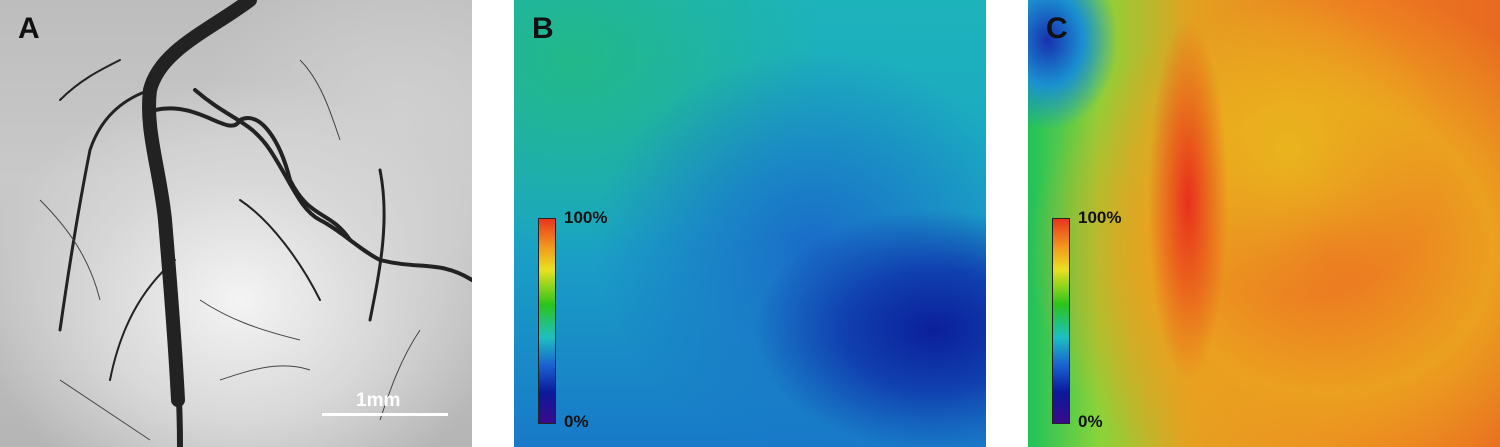 The width and height of the screenshot is (1500, 447). I want to click on scale-bar-label: 1mm, so click(378, 400).